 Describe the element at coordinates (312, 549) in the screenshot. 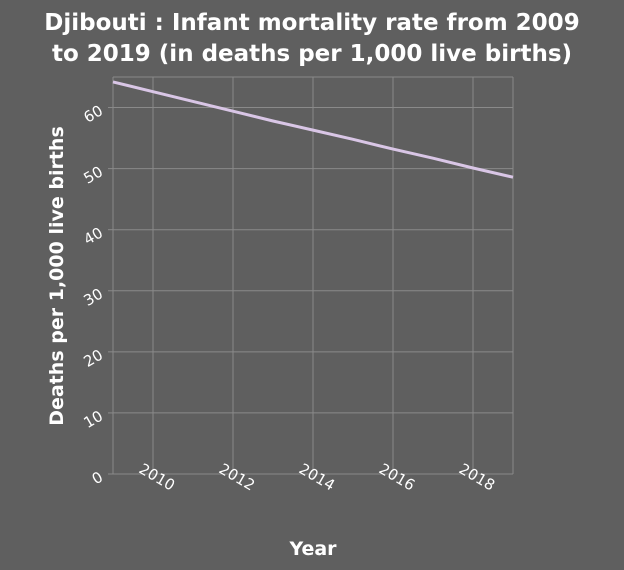

I see `x-axis-label: Year` at that location.